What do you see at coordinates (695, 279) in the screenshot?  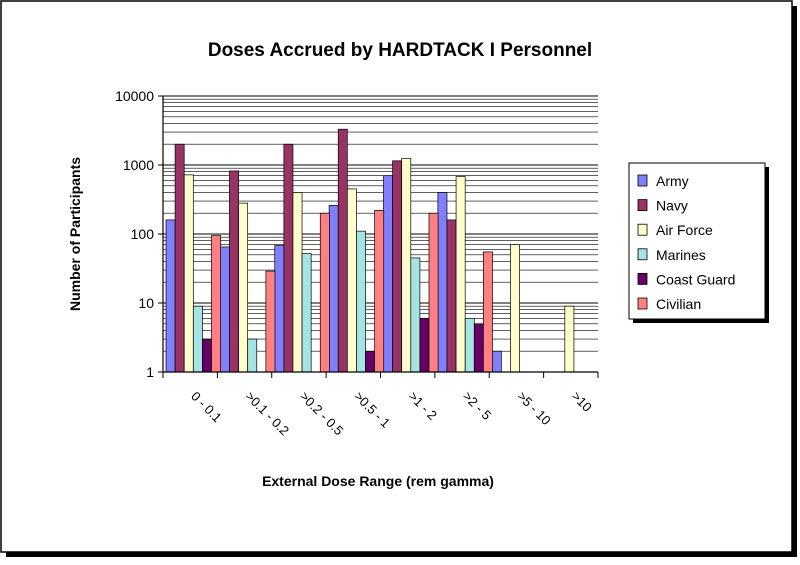 I see `legend-label-coast-guard: Coast Guard` at bounding box center [695, 279].